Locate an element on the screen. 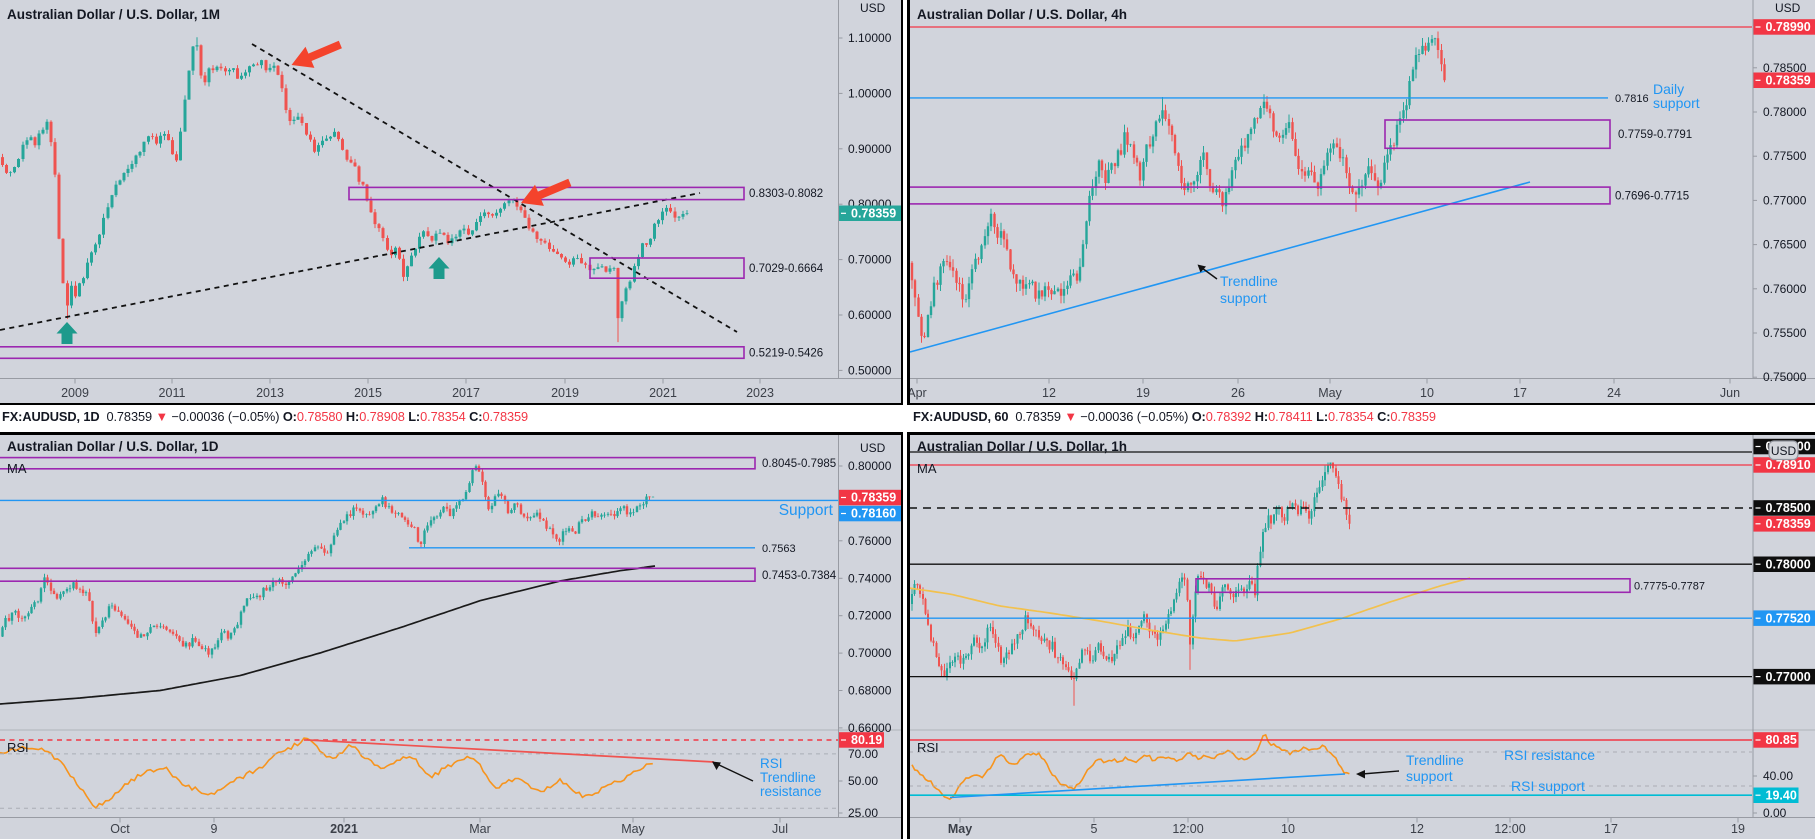 The height and width of the screenshot is (839, 1815). svg-text: 19 is located at coordinates (1738, 829).